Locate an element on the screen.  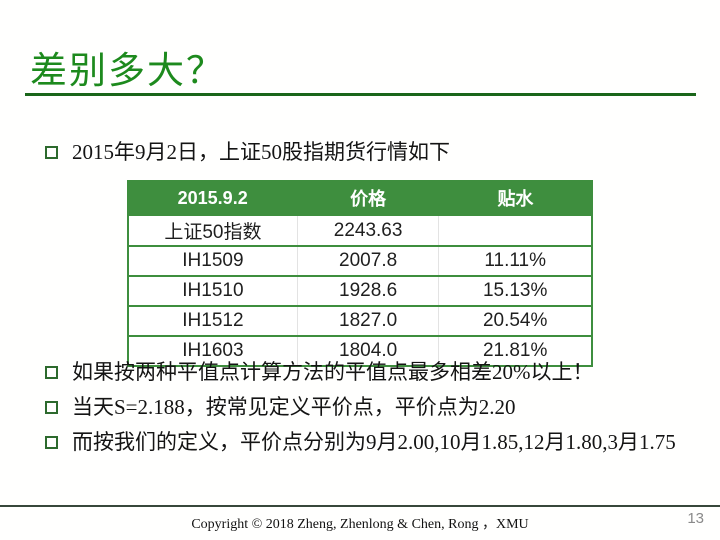
cell-discount: 21.81% is located at coordinates (516, 351).